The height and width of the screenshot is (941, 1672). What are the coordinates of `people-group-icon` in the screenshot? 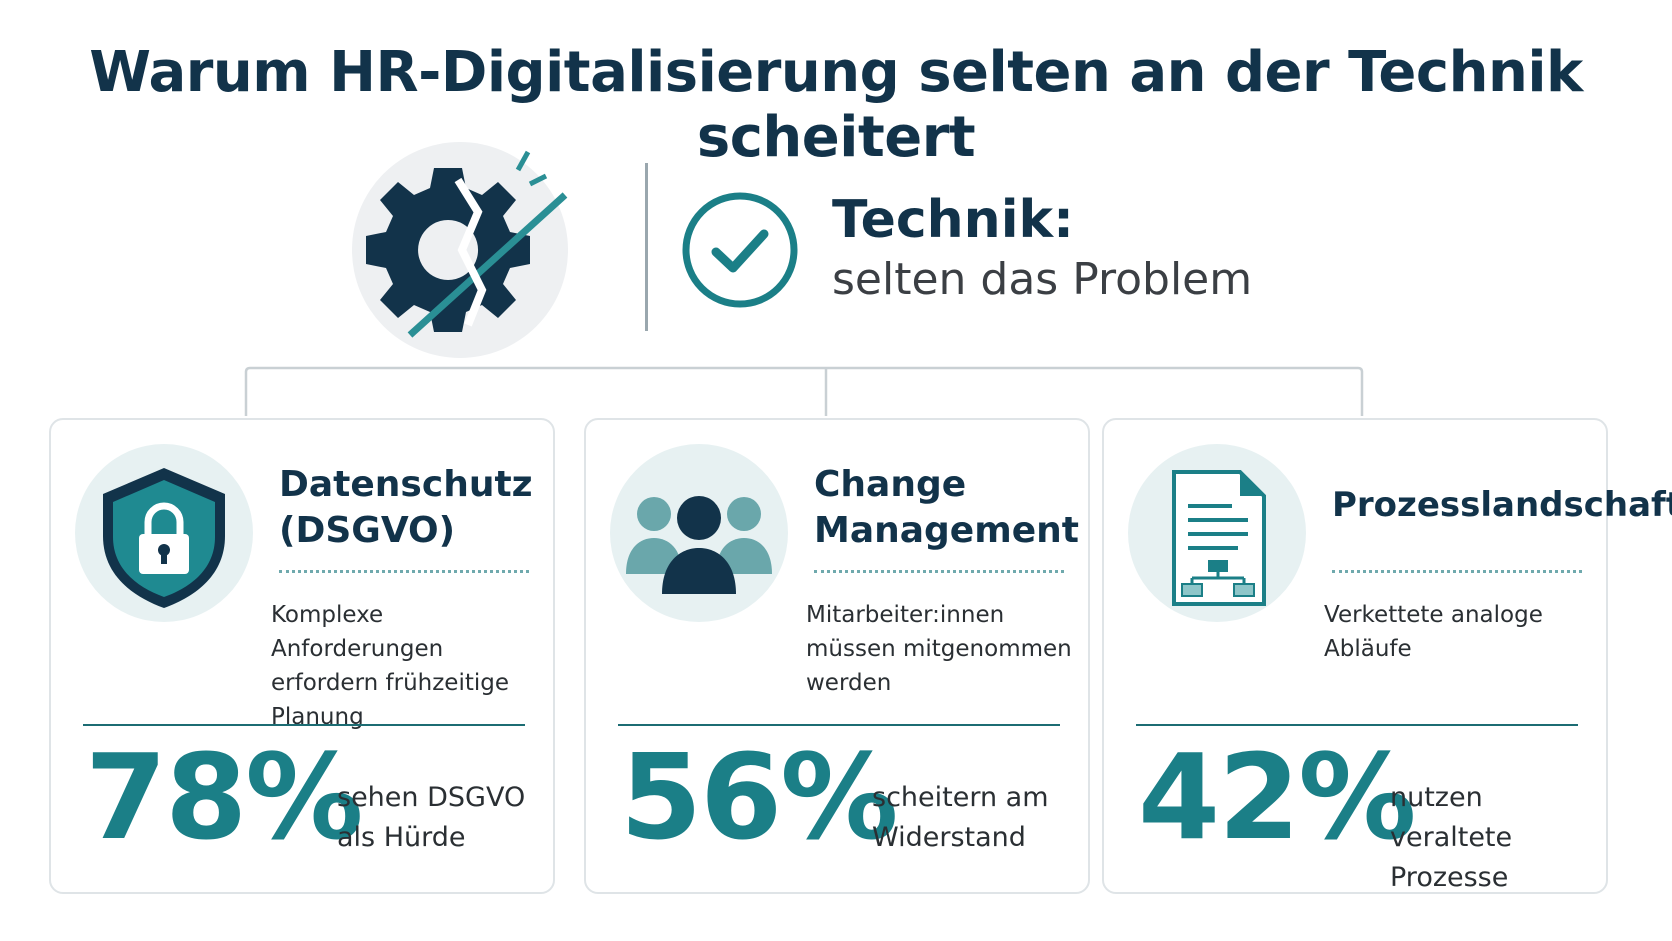 It's located at (699, 533).